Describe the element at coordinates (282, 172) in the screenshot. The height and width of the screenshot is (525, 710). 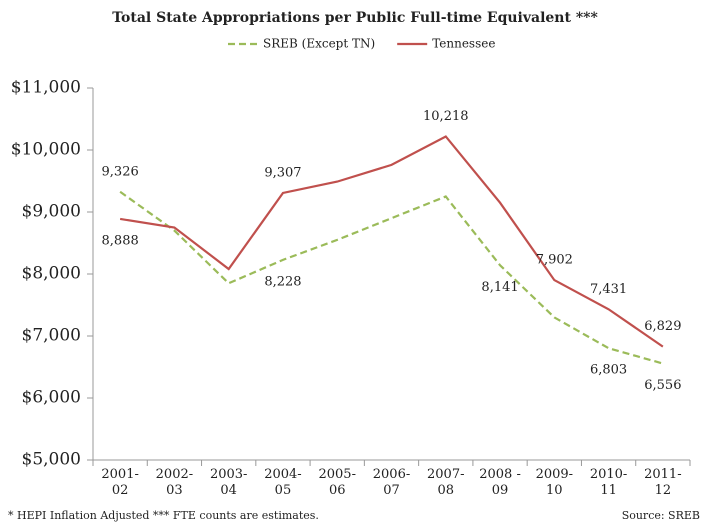
I see `data-label: 9,307` at that location.